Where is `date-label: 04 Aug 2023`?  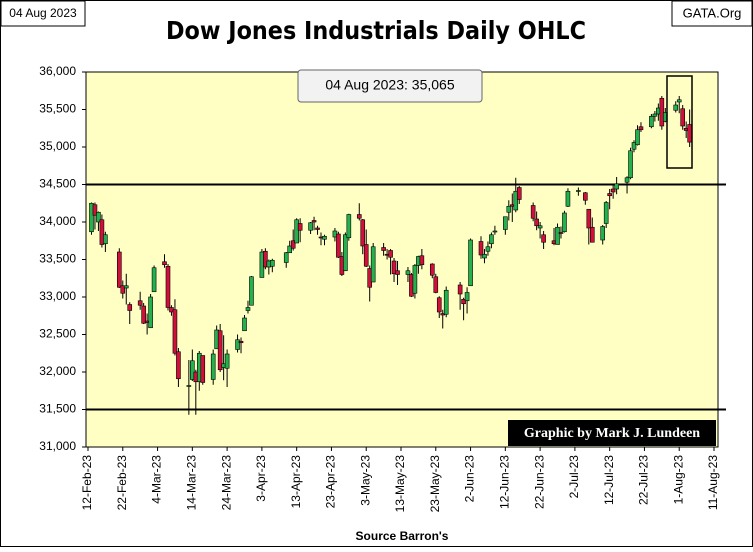 date-label: 04 Aug 2023 is located at coordinates (43, 13).